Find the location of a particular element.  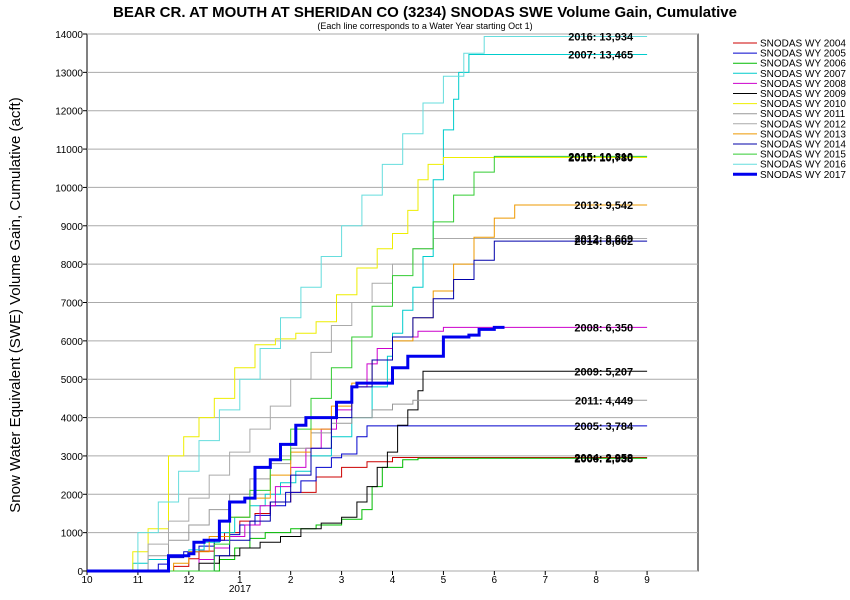

y-tick-label: 7000 is located at coordinates (72, 304).